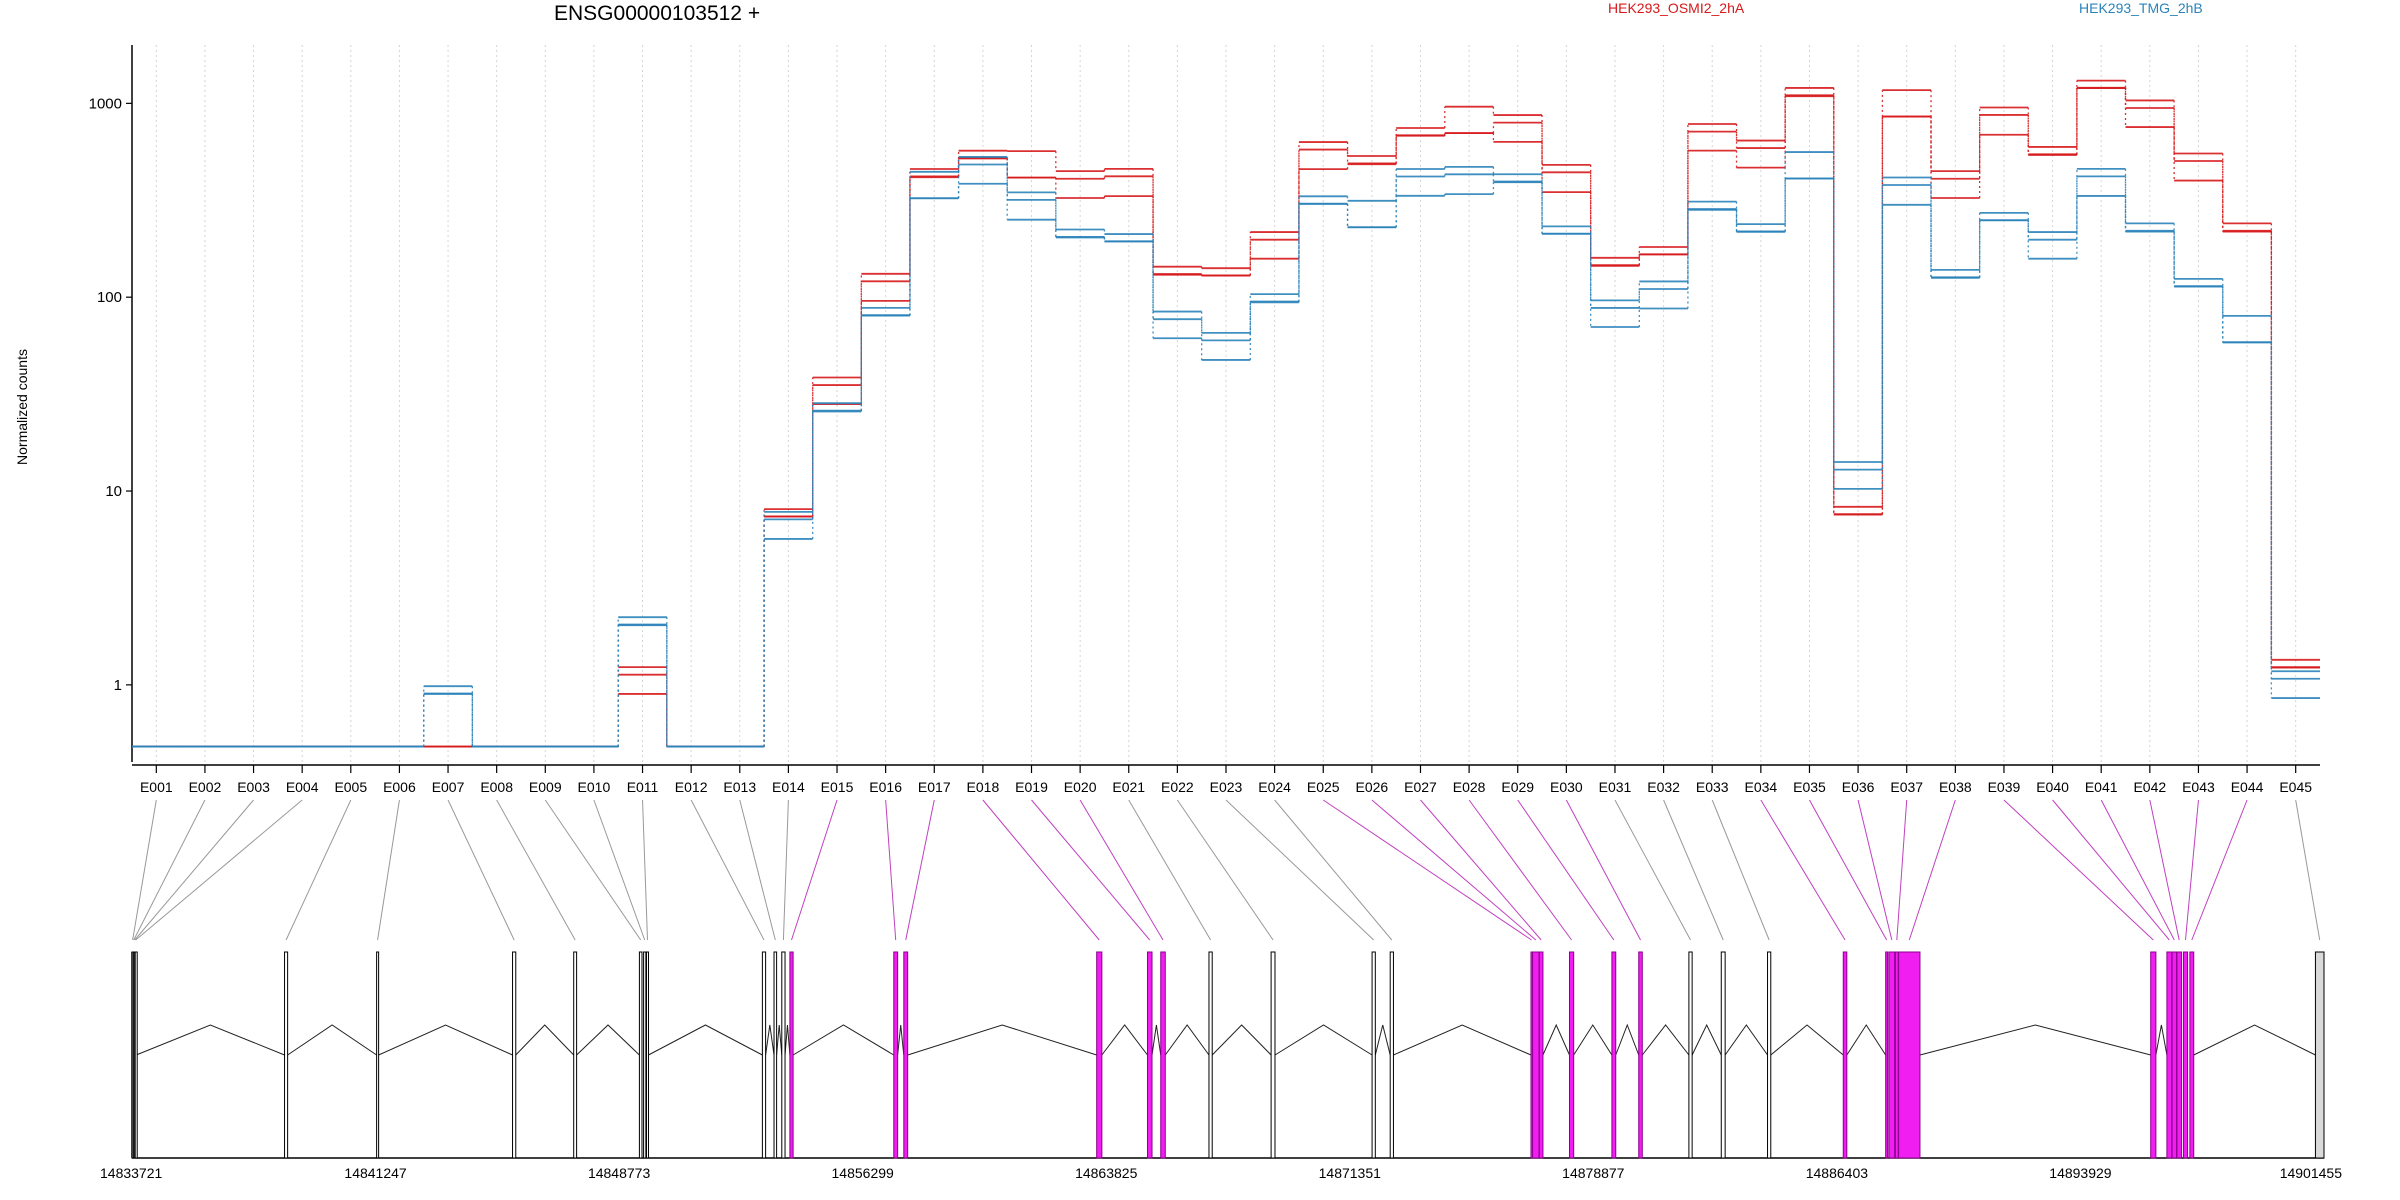 The height and width of the screenshot is (1200, 2400). I want to click on exon-box-e009, so click(640, 1055).